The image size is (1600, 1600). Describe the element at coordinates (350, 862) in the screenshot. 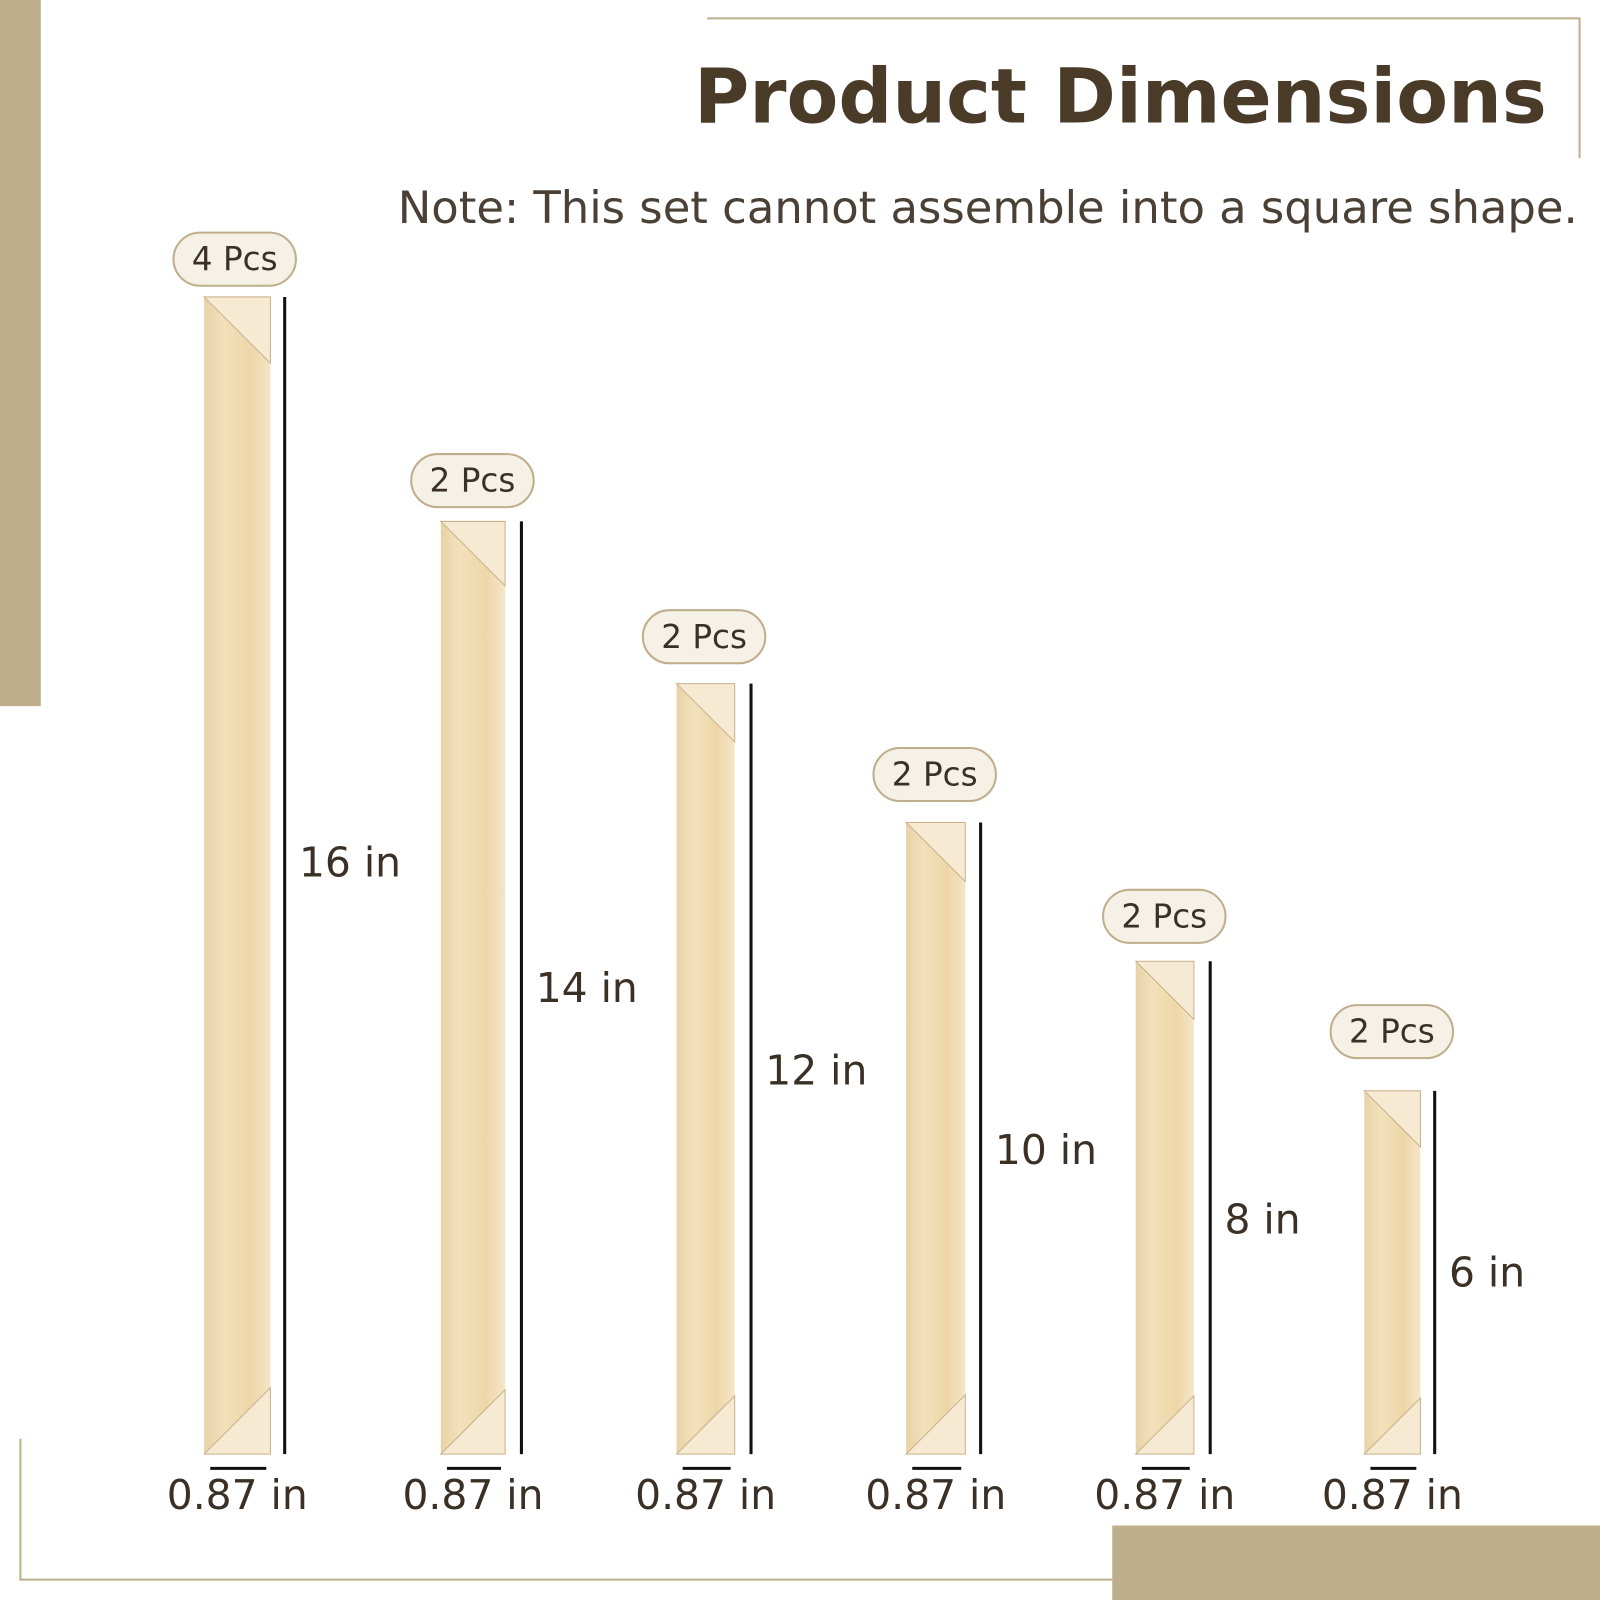

I see `length-label: 16 in` at that location.